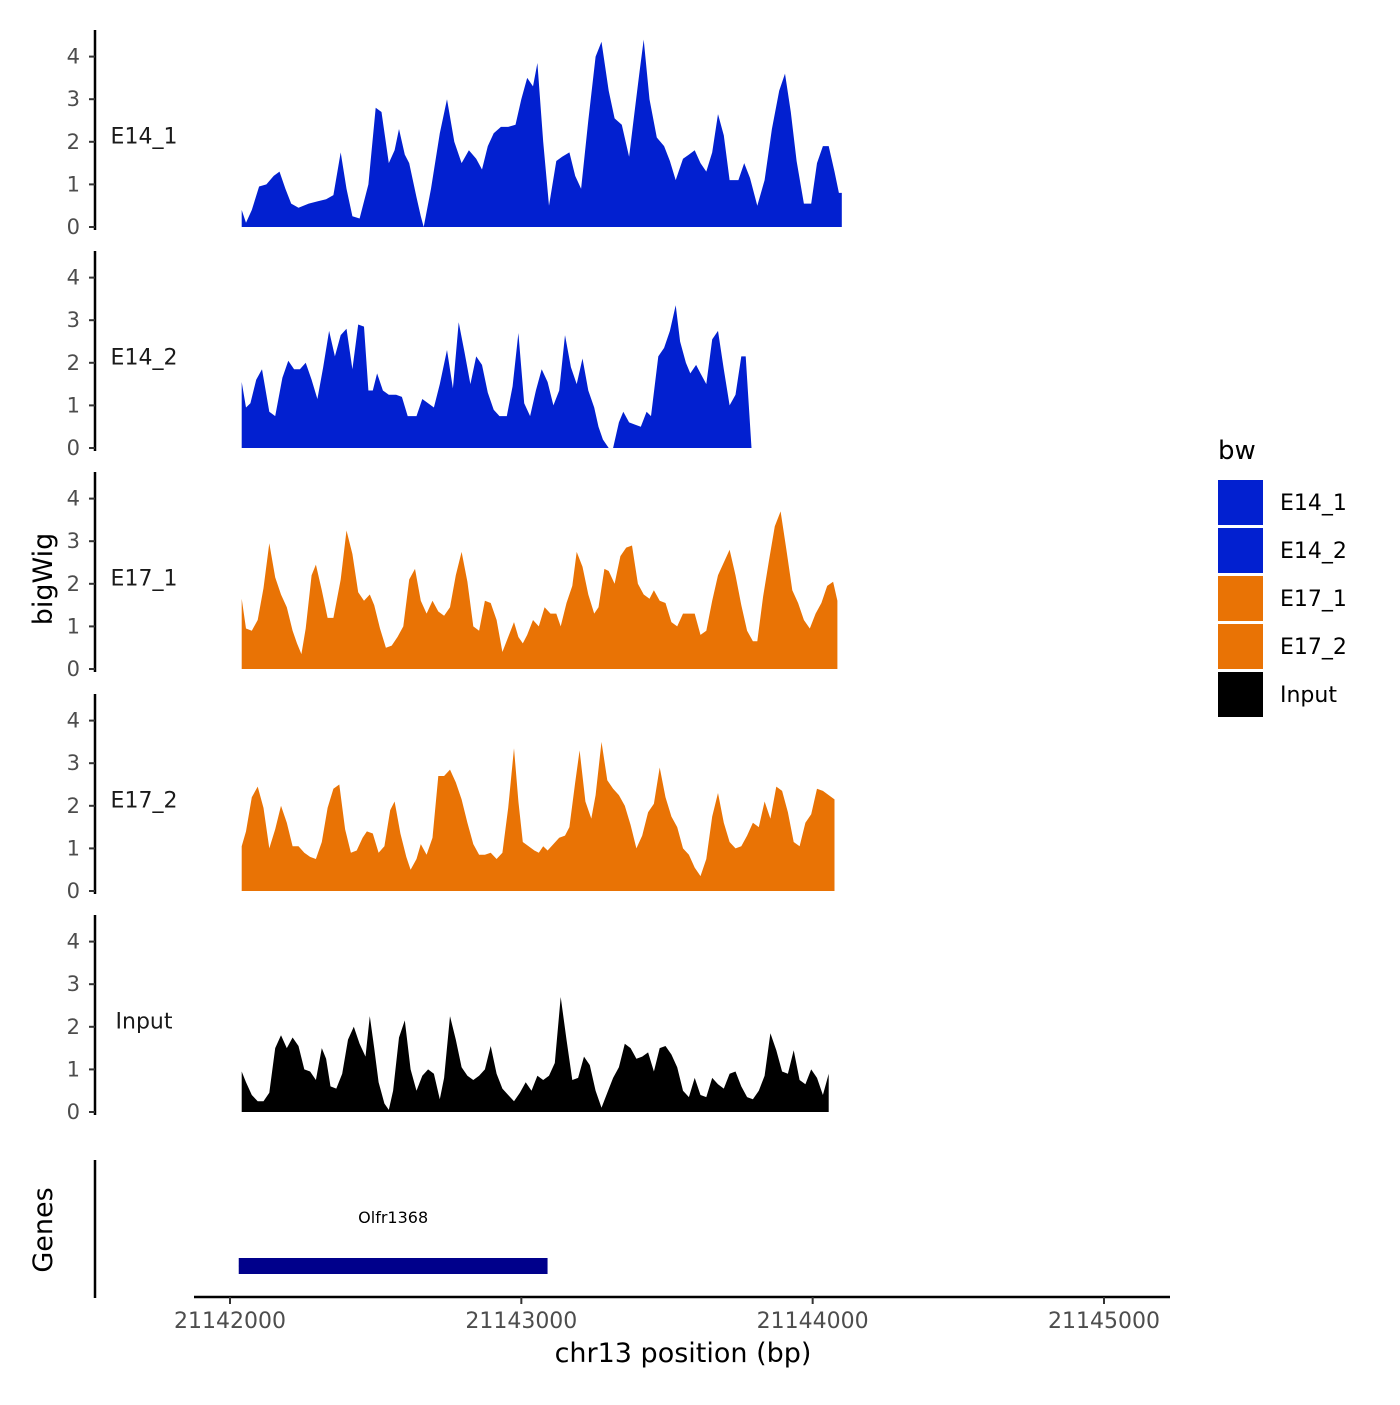 The height and width of the screenshot is (1405, 1400). Describe the element at coordinates (73, 984) in the screenshot. I see `y-tick-label-input-3: 3` at that location.